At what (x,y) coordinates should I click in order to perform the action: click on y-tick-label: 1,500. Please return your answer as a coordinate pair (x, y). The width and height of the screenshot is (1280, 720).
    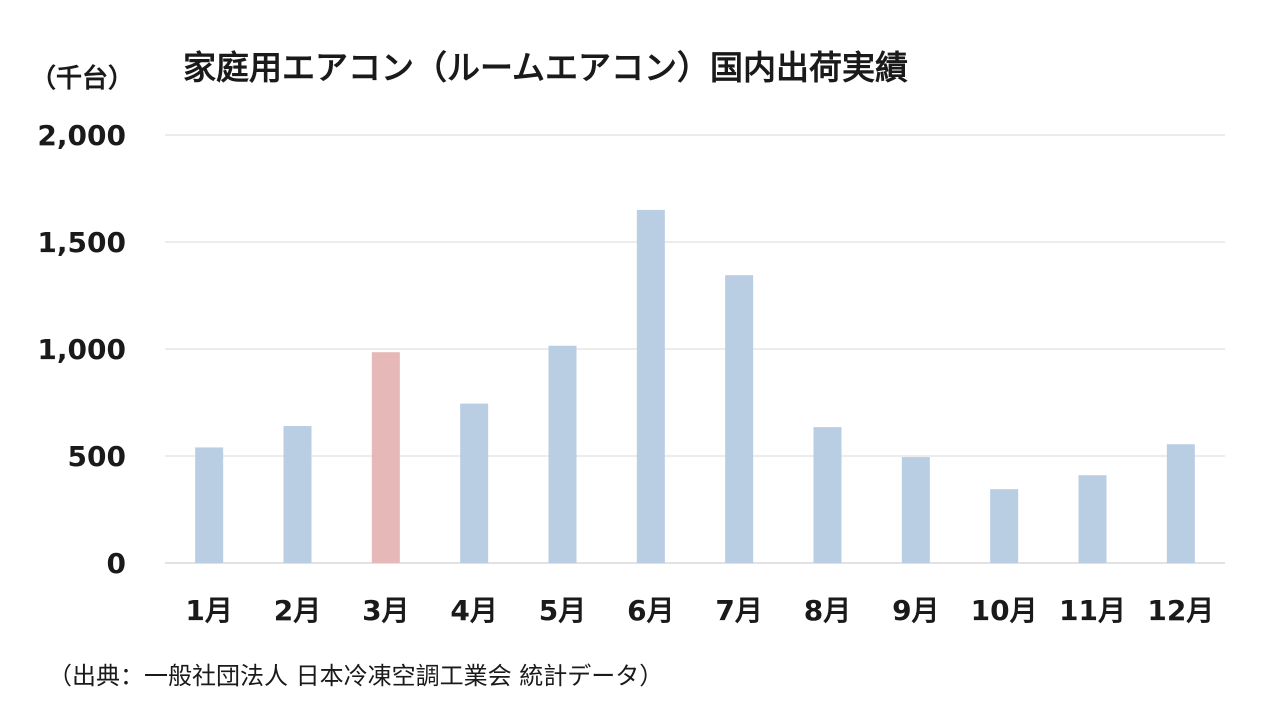
    Looking at the image, I should click on (81, 242).